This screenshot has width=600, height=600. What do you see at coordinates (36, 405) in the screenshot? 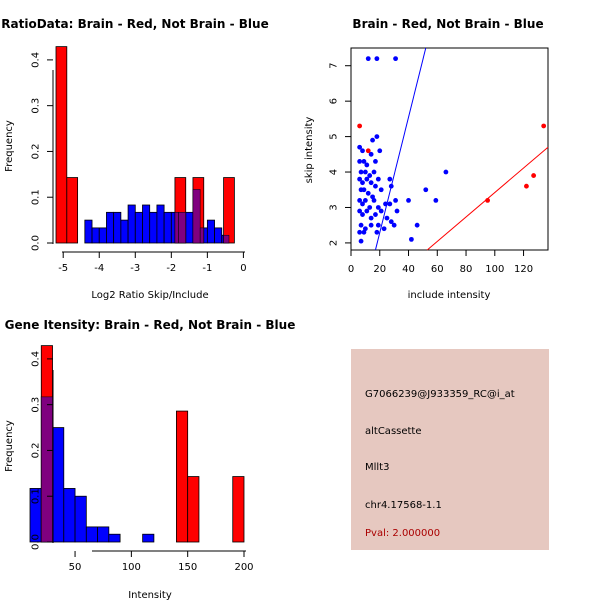
I see `p3-y-tick-label: 0.3` at bounding box center [36, 405].